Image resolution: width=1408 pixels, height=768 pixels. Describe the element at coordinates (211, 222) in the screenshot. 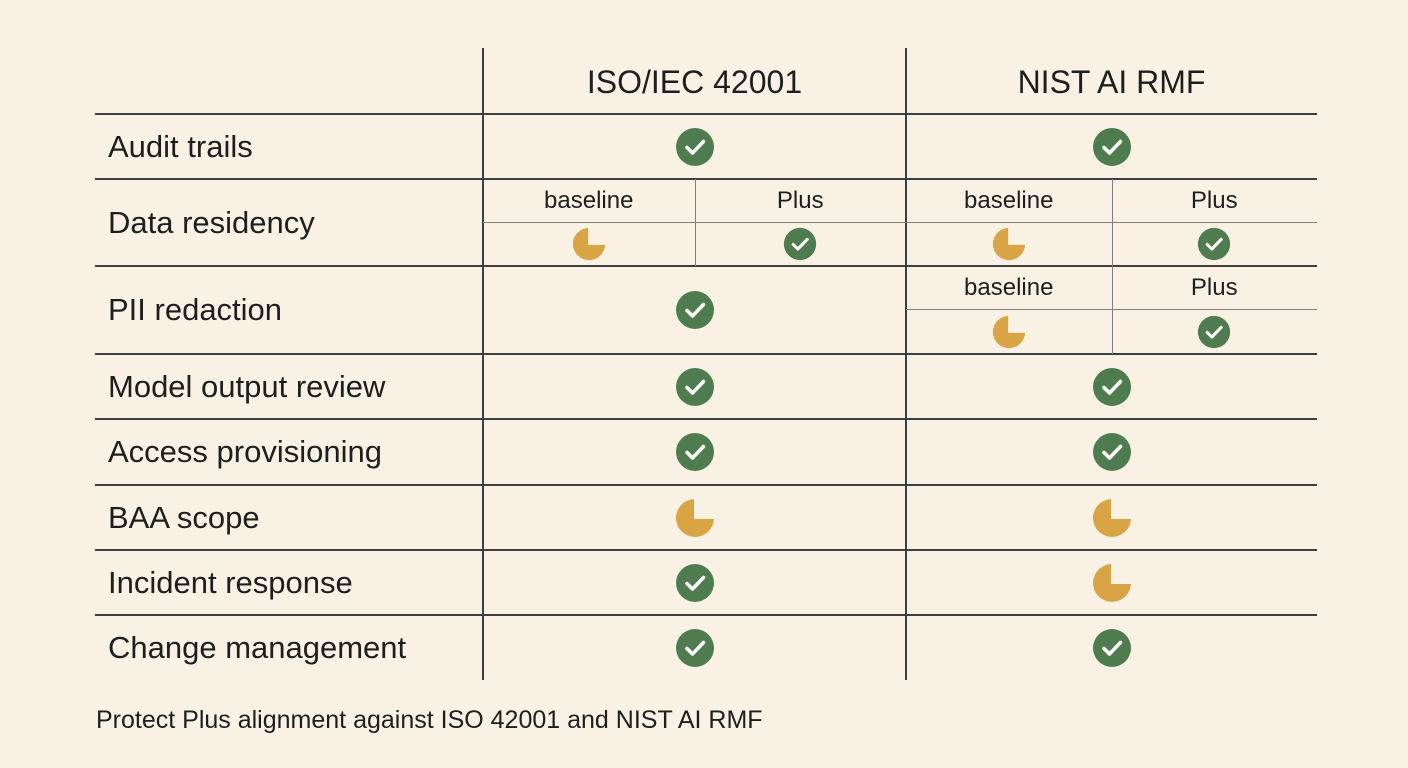

I see `row-label: Data residency` at that location.